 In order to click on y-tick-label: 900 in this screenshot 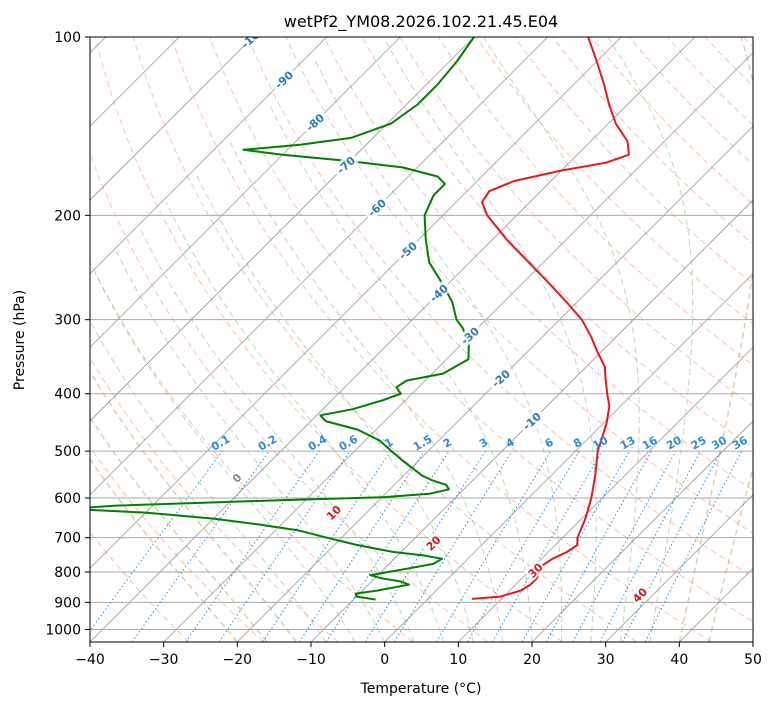, I will do `click(67, 603)`.